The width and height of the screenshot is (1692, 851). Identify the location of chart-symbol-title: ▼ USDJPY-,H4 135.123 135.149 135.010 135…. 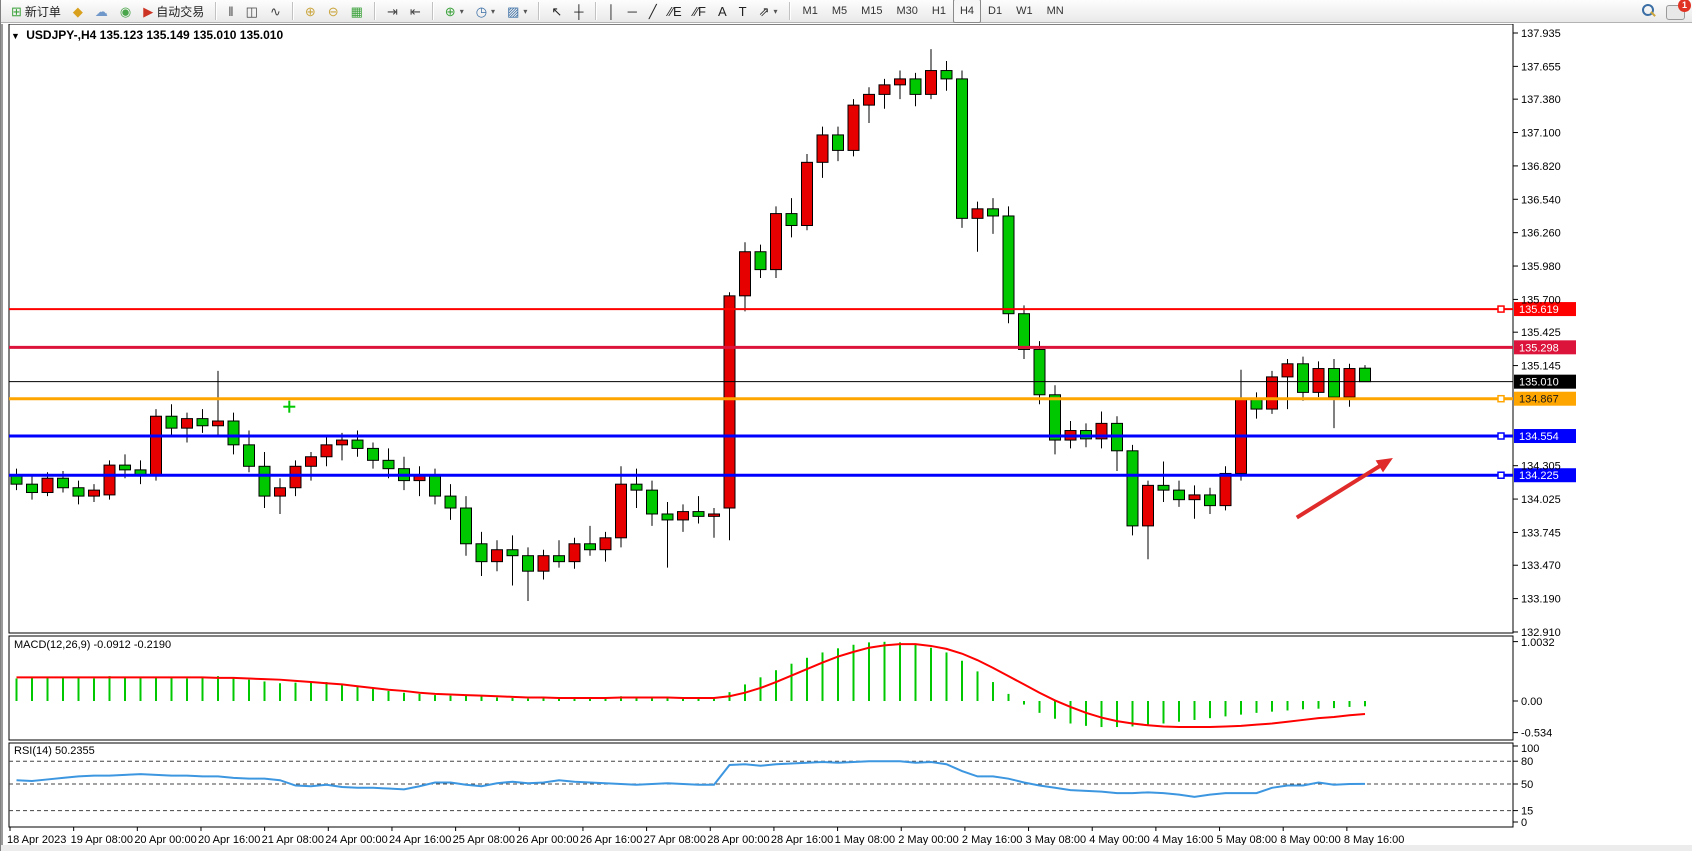
(147, 35).